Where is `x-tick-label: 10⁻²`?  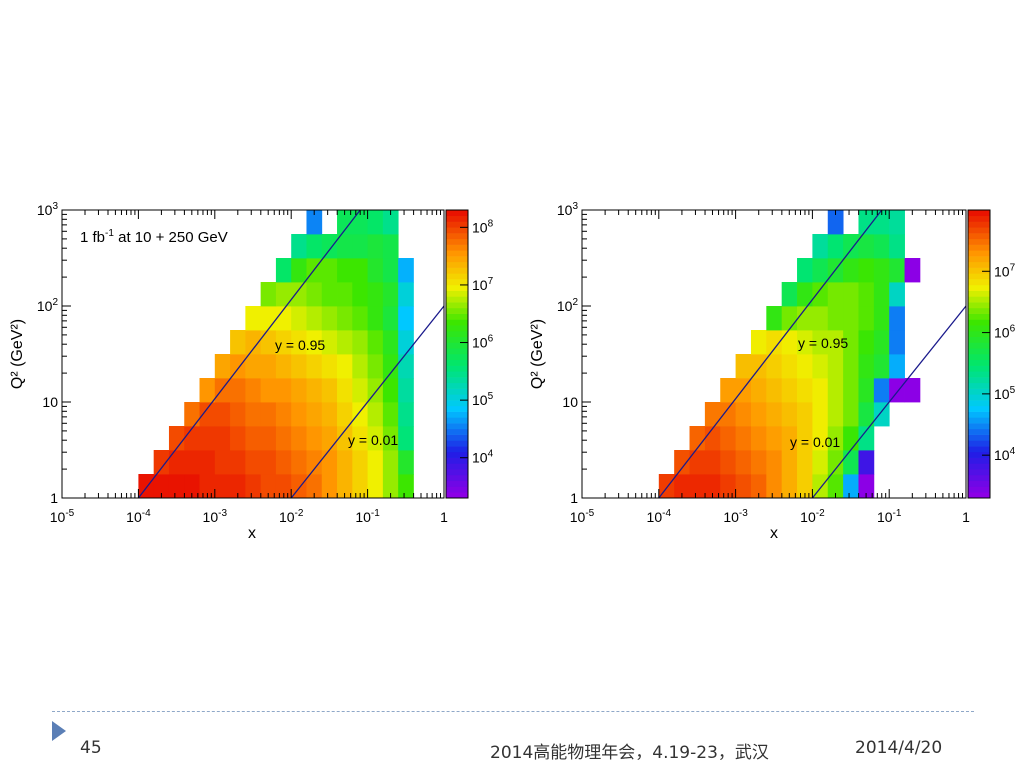
x-tick-label: 10⁻² is located at coordinates (291, 516).